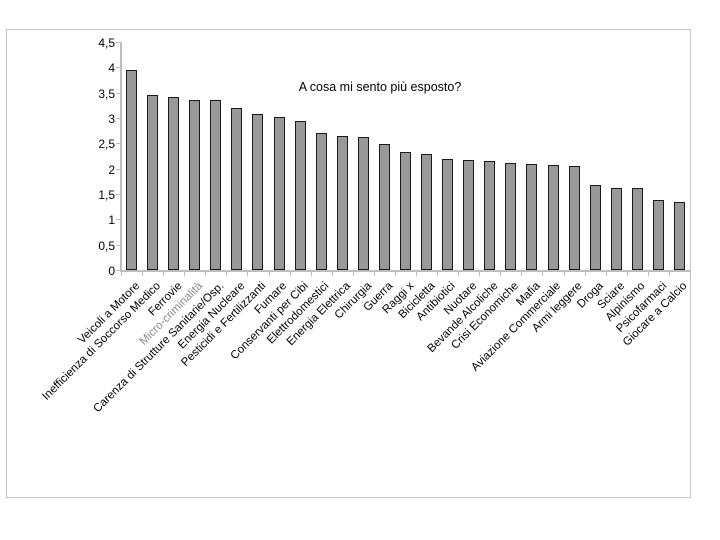 This screenshot has width=720, height=540. Describe the element at coordinates (111, 271) in the screenshot. I see `y-tick-label: 0` at that location.